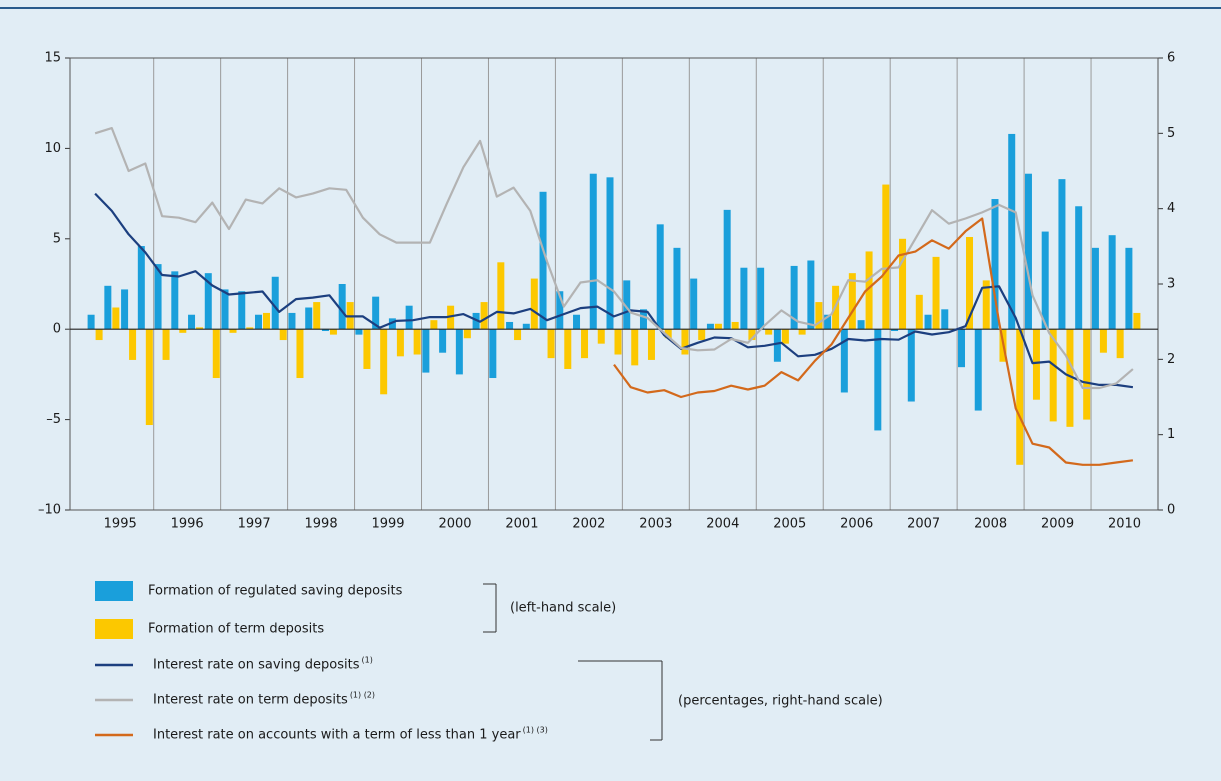  Describe the element at coordinates (53, 419) in the screenshot. I see `y-tick-label: –5` at that location.